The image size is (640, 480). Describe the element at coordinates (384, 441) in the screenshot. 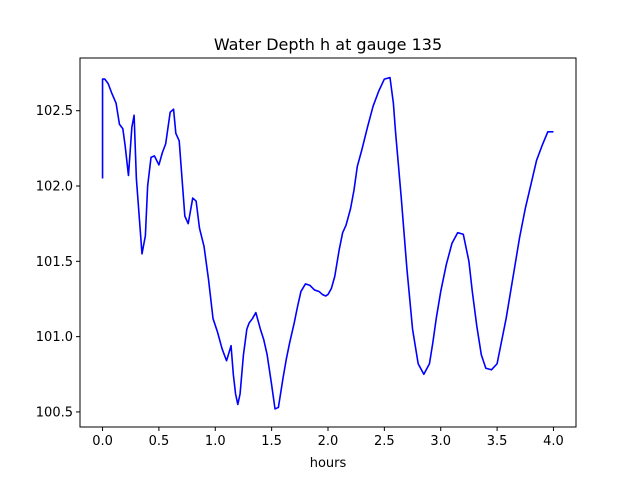

I see `x-tick-label: 2.5` at that location.